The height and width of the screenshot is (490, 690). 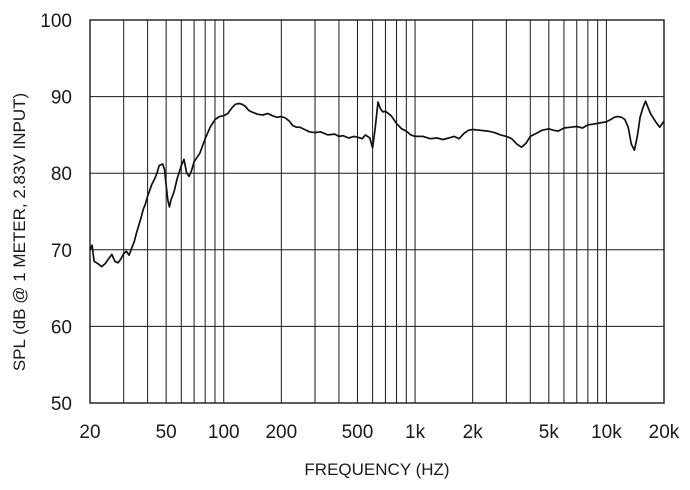 I want to click on x-tick-label: 10k, so click(x=606, y=432).